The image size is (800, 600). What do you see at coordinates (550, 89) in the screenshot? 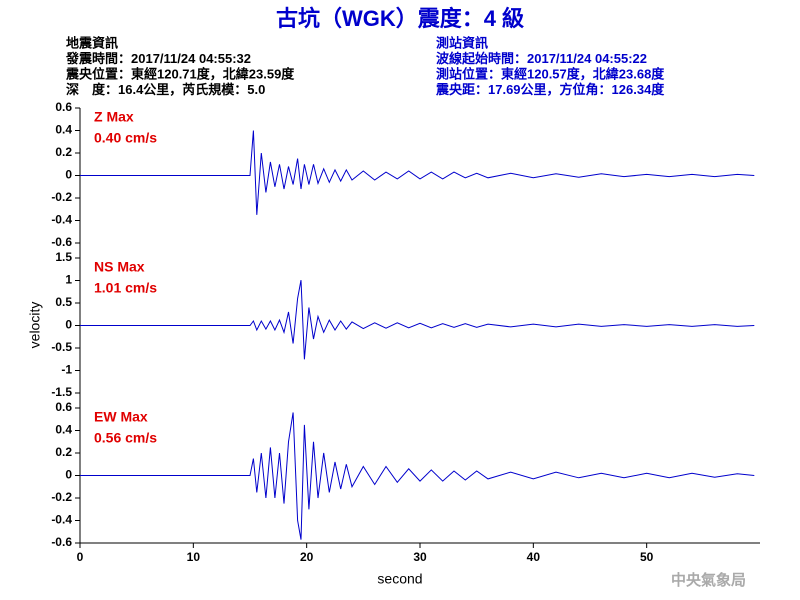
I see `station-info: 震央距：17.69公里，方位角：126.34度` at bounding box center [550, 89].